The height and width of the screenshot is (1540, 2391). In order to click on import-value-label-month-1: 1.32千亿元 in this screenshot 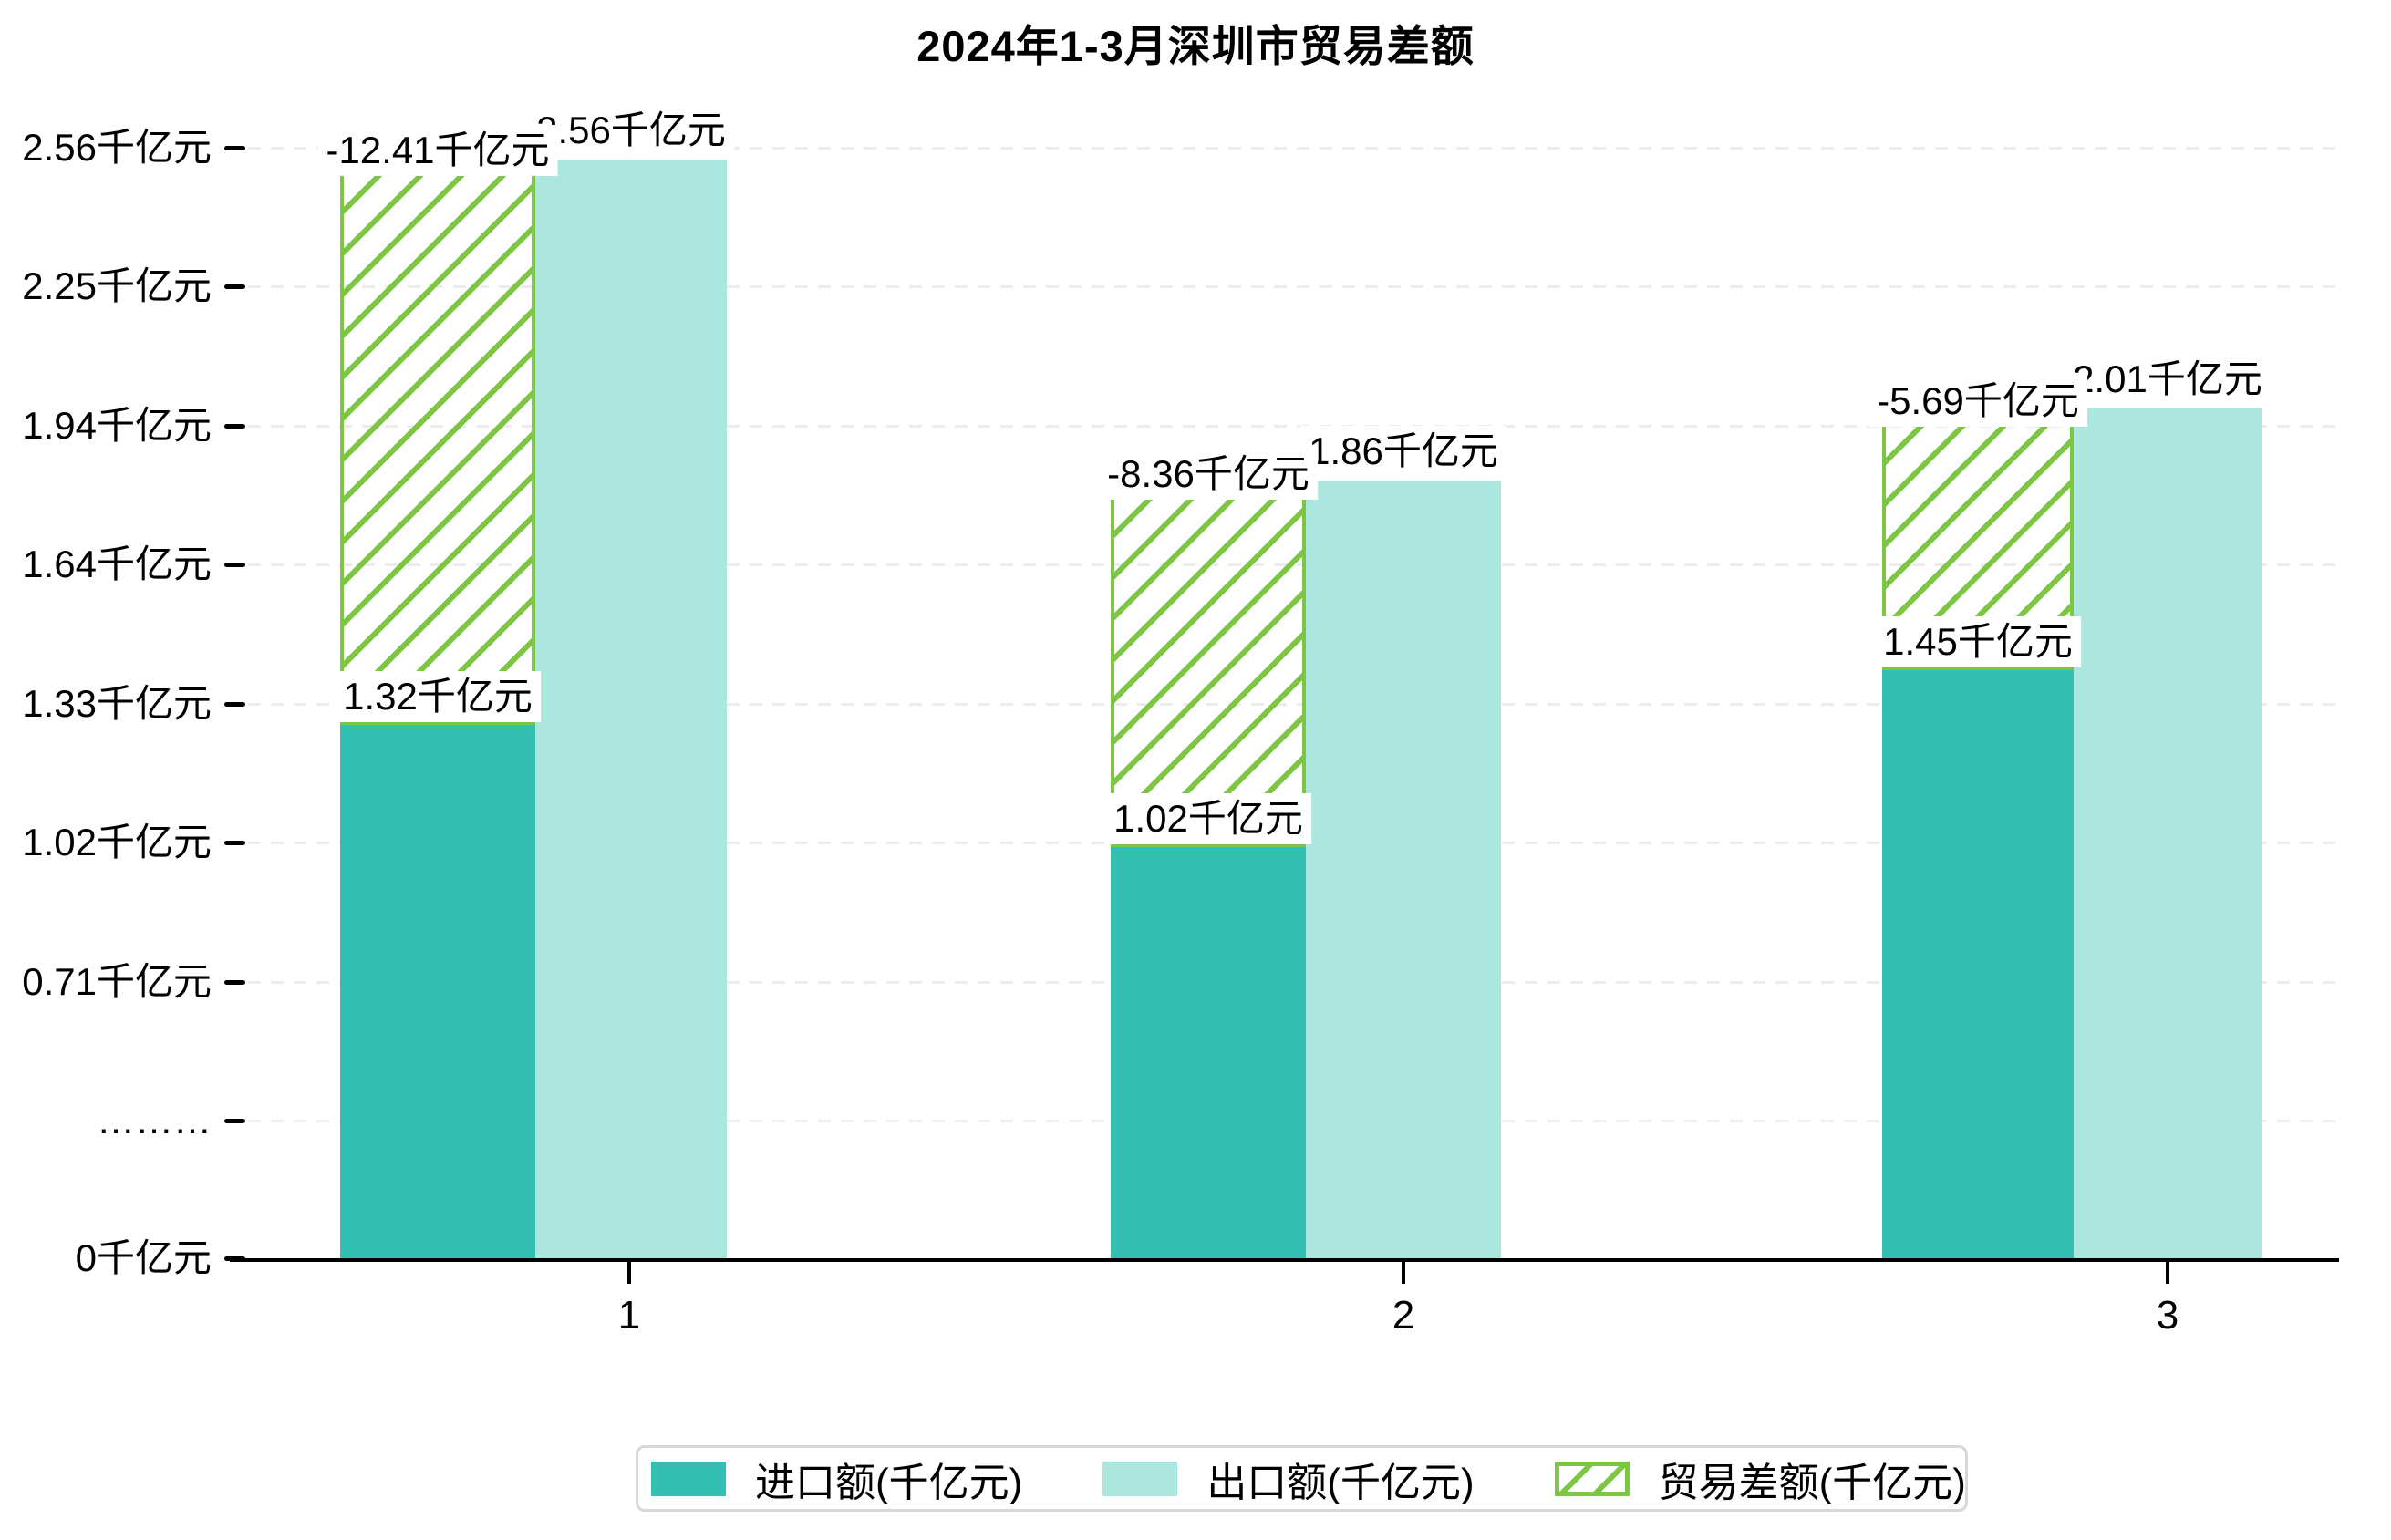, I will do `click(438, 696)`.